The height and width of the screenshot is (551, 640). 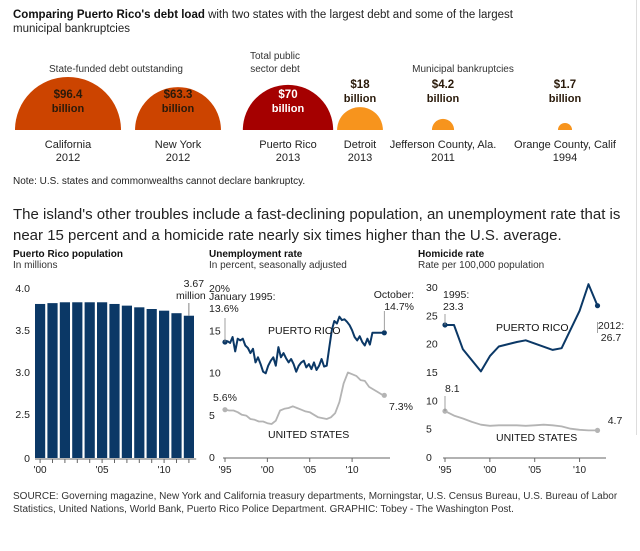 What do you see at coordinates (191, 296) in the screenshot?
I see `population-annotation-unit: million` at bounding box center [191, 296].